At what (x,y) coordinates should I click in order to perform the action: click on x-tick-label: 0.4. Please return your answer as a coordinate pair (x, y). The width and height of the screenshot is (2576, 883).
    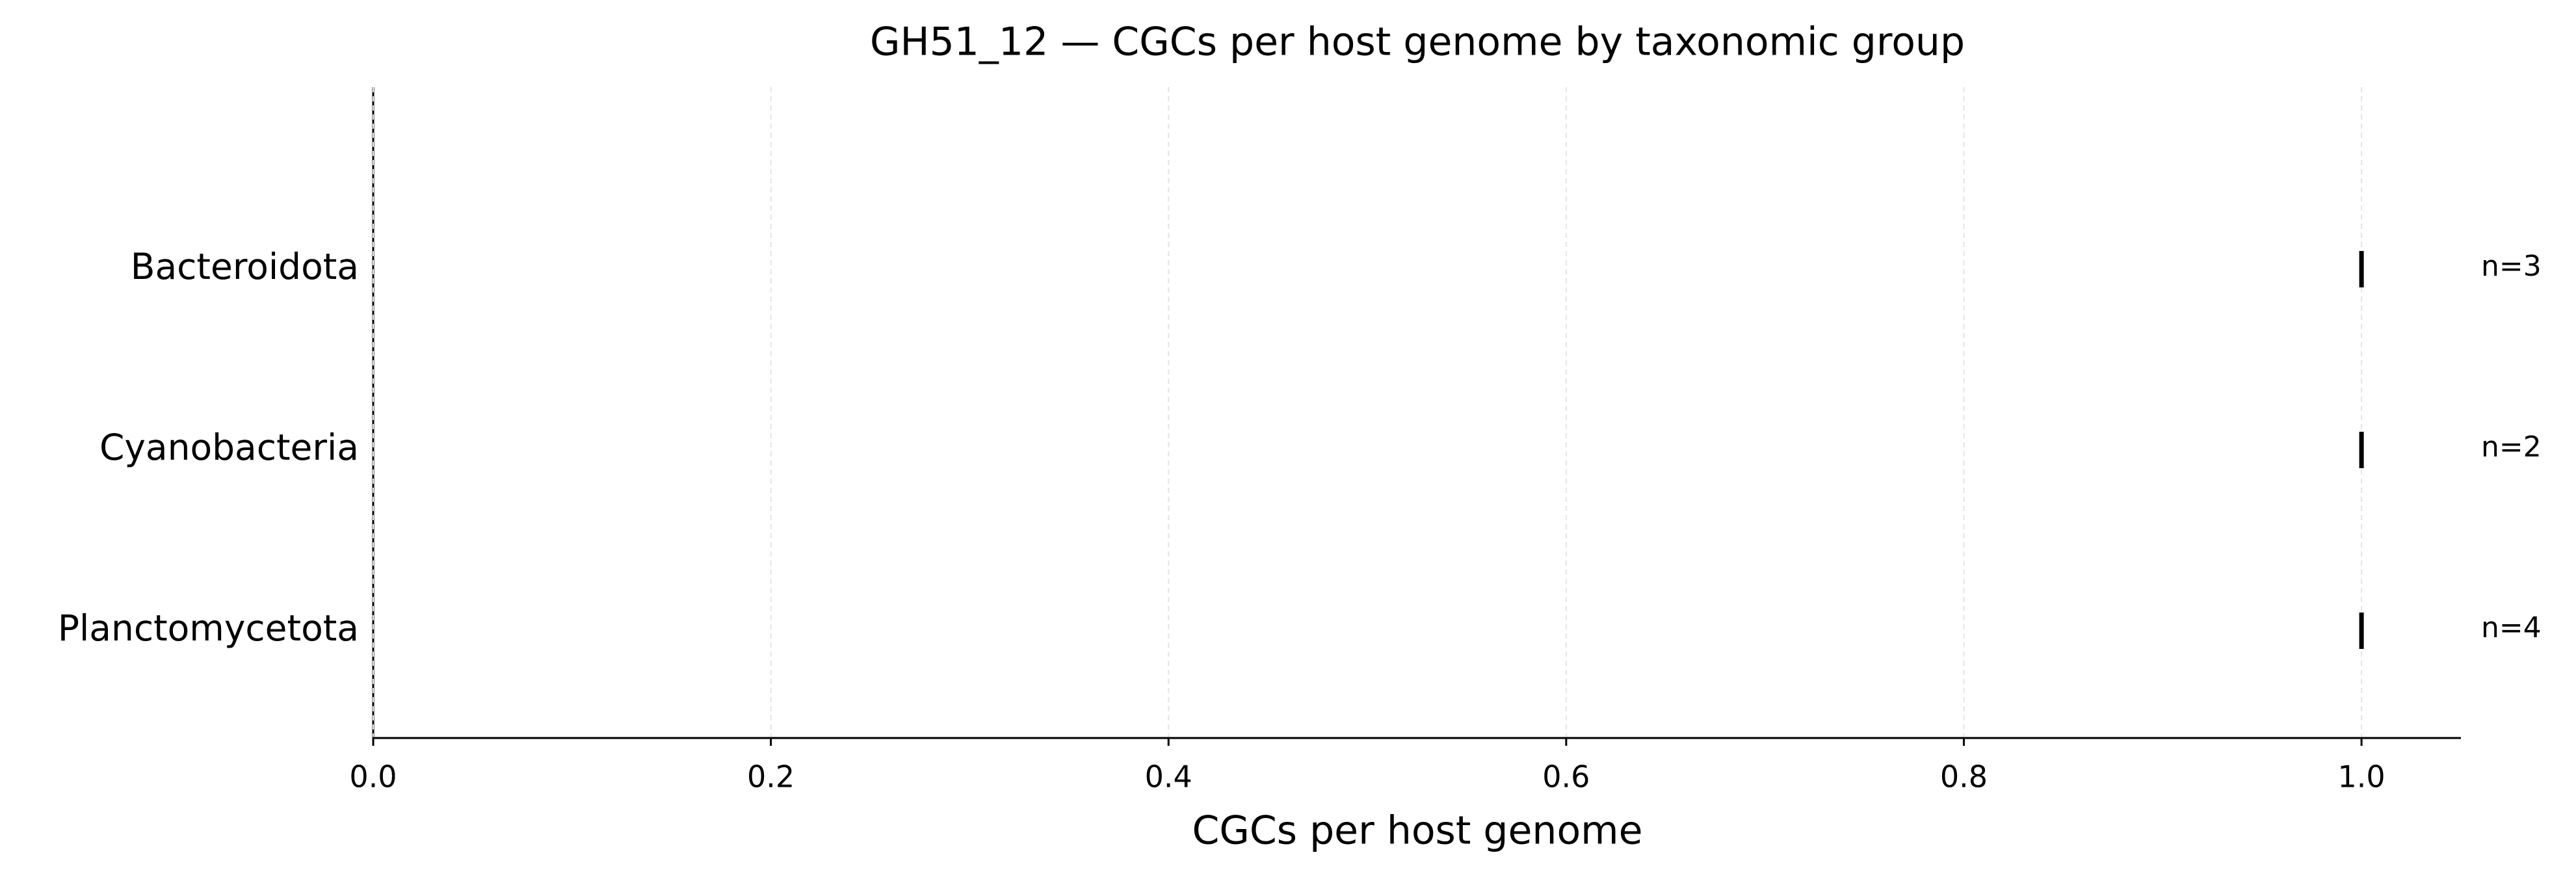
    Looking at the image, I should click on (1168, 777).